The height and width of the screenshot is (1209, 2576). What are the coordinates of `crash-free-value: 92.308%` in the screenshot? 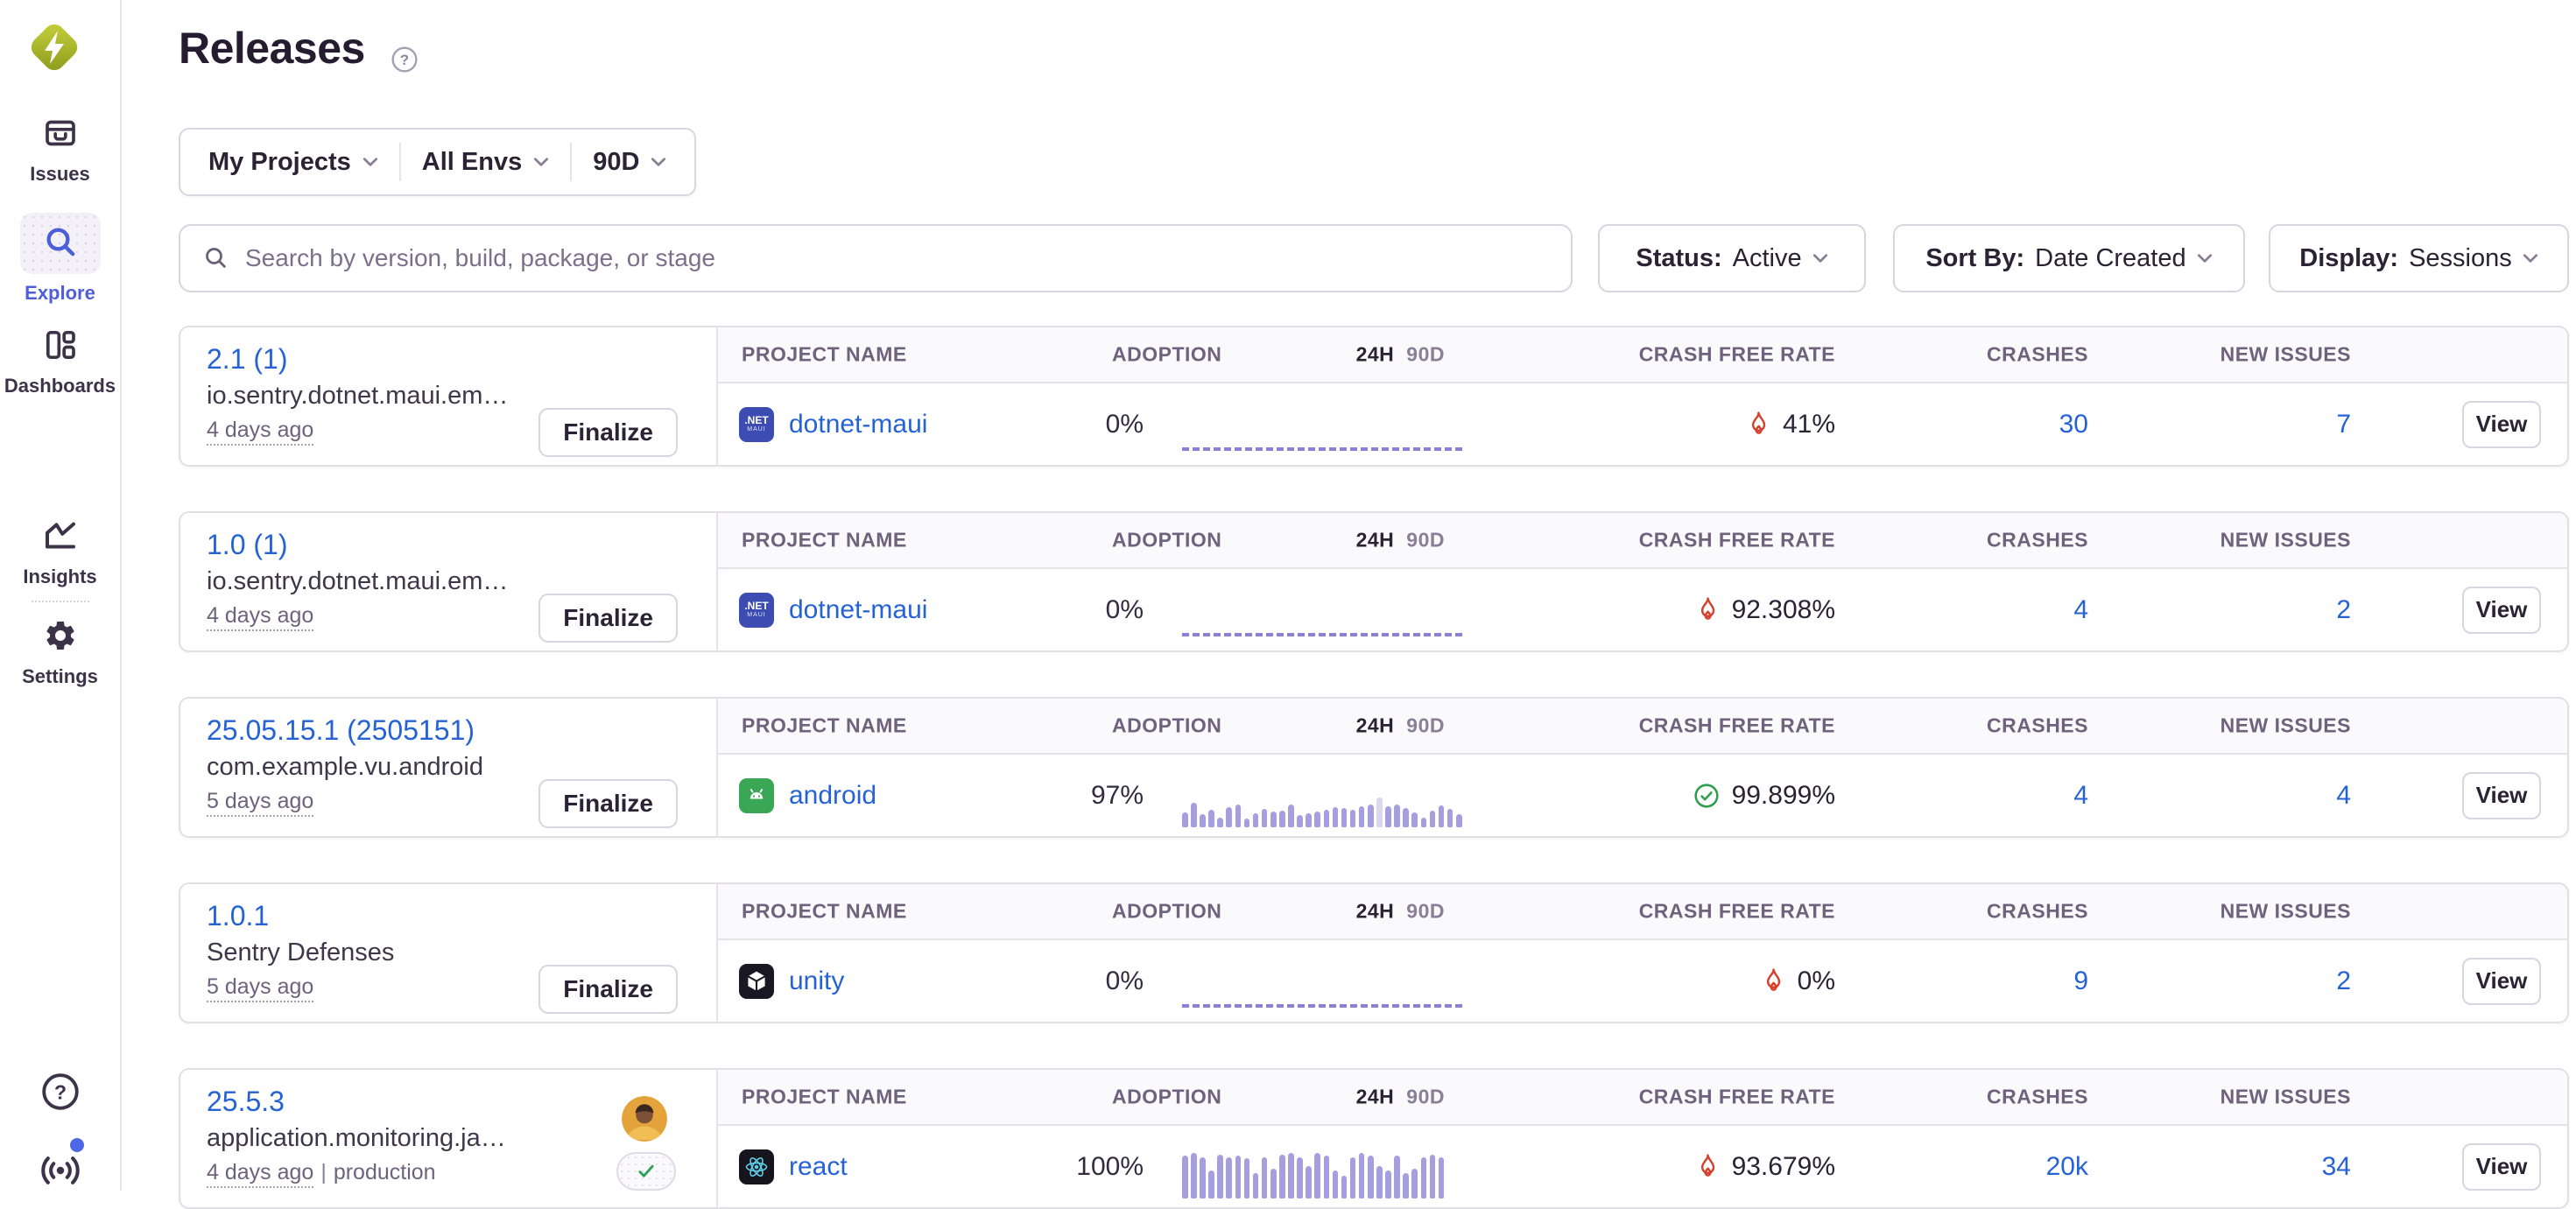 It's located at (1783, 609).